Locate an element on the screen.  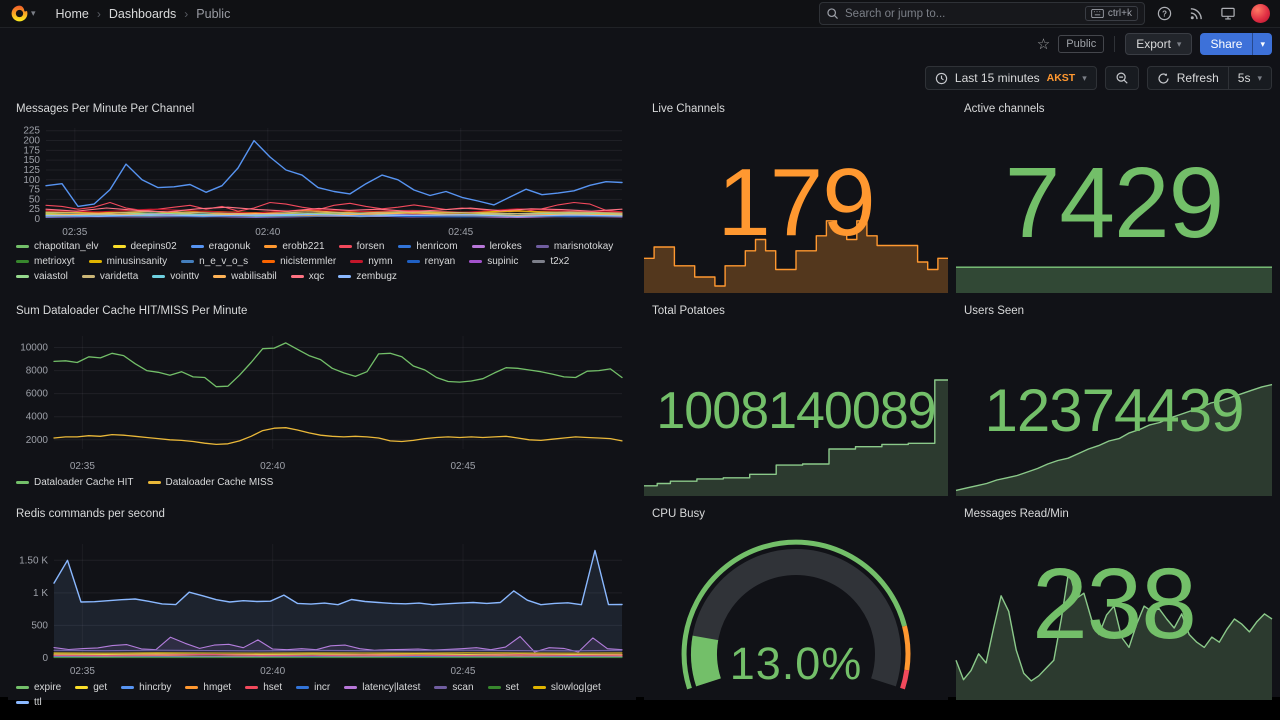
svg-text: 225 is located at coordinates (31, 131).